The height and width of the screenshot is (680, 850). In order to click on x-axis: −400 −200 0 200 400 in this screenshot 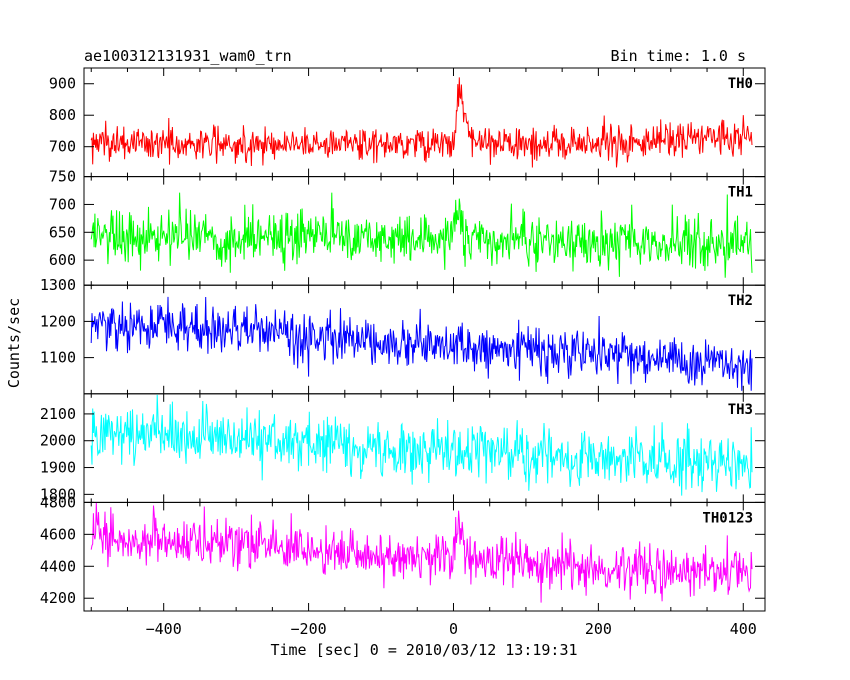, I will do `click(451, 629)`.